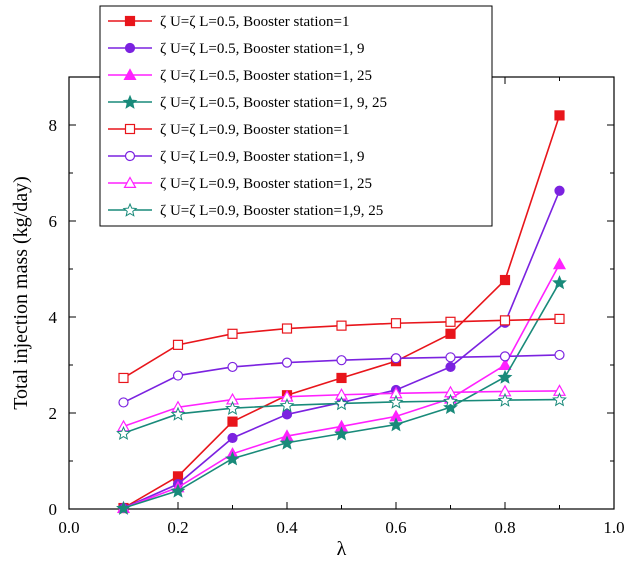 The height and width of the screenshot is (569, 630). I want to click on legend-item: ζ U=ζ L=0.5, Booster station=1, so click(228, 22).